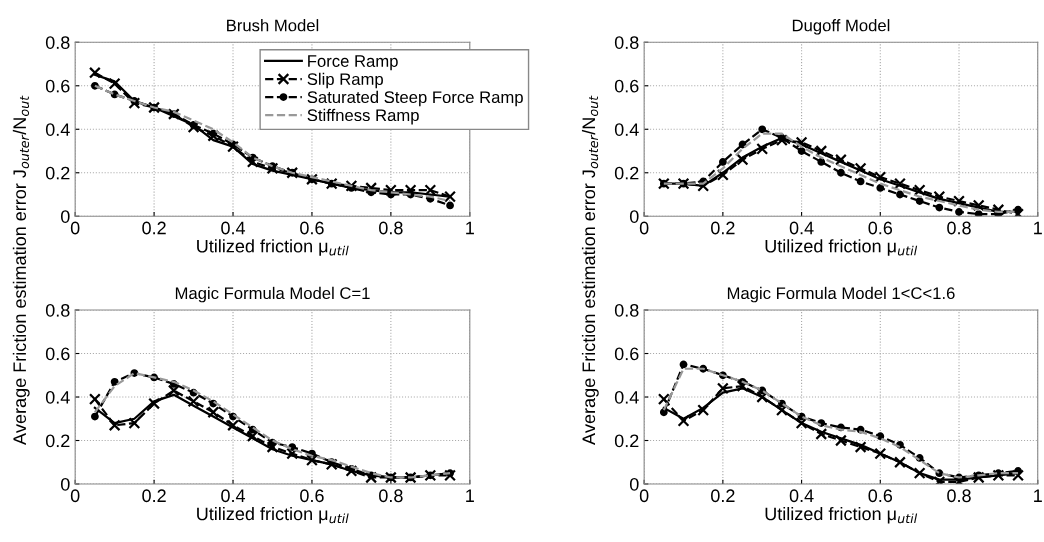 The height and width of the screenshot is (542, 1044). What do you see at coordinates (272, 294) in the screenshot?
I see `chart-title: Magic Formula Model C=1` at bounding box center [272, 294].